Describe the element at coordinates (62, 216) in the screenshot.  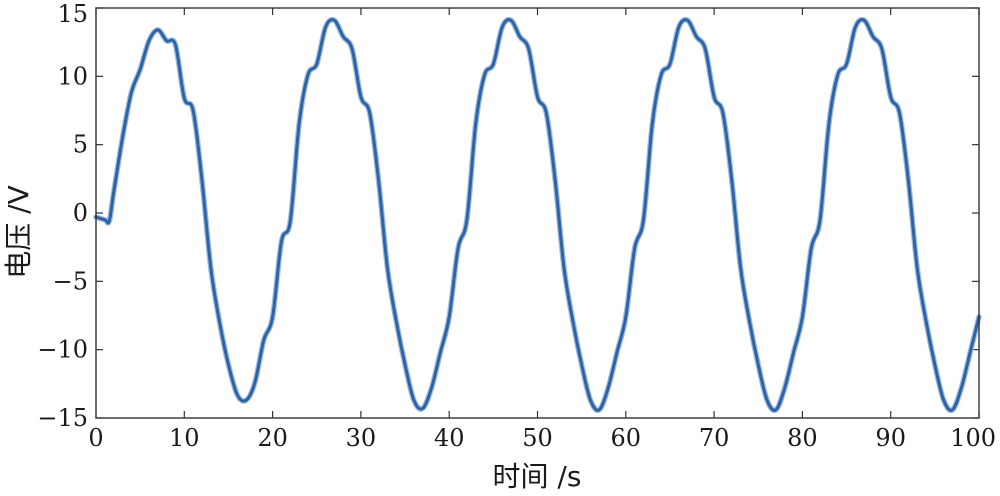
I see `y-tick-labels: −15 −10 −5 0 5 10 15` at that location.